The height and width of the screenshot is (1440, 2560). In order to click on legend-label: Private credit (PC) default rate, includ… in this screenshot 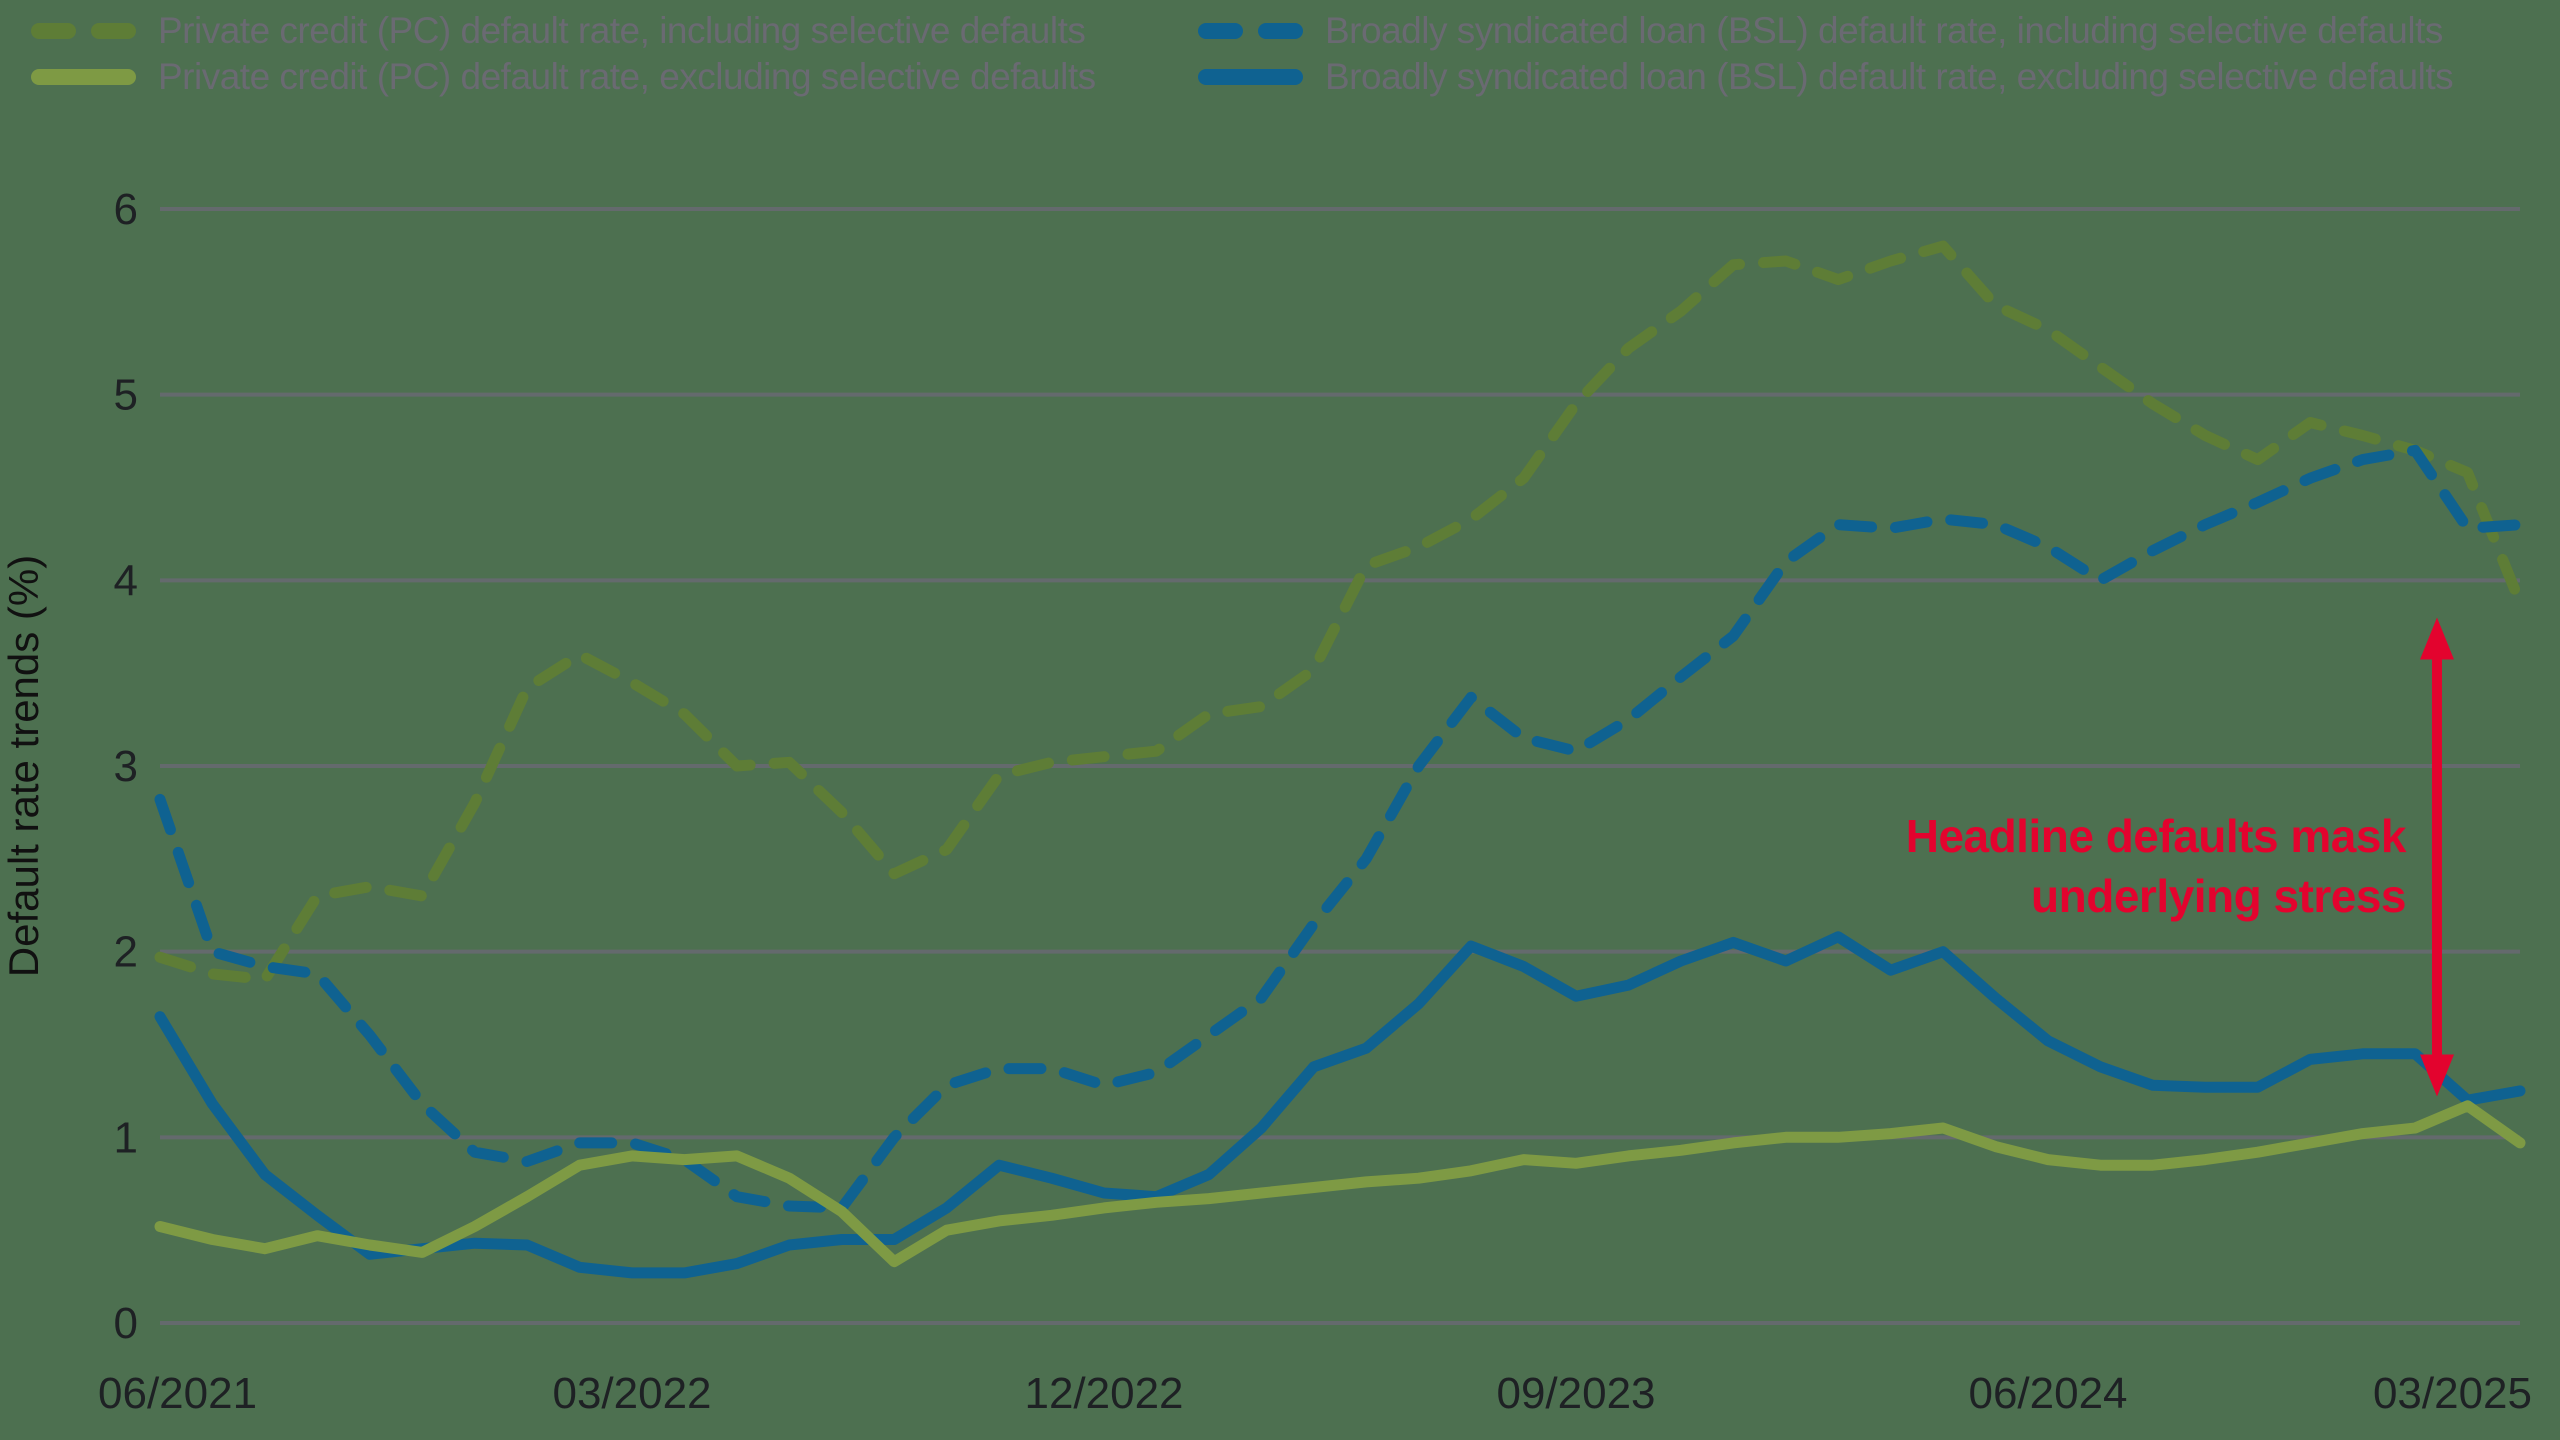, I will do `click(622, 30)`.